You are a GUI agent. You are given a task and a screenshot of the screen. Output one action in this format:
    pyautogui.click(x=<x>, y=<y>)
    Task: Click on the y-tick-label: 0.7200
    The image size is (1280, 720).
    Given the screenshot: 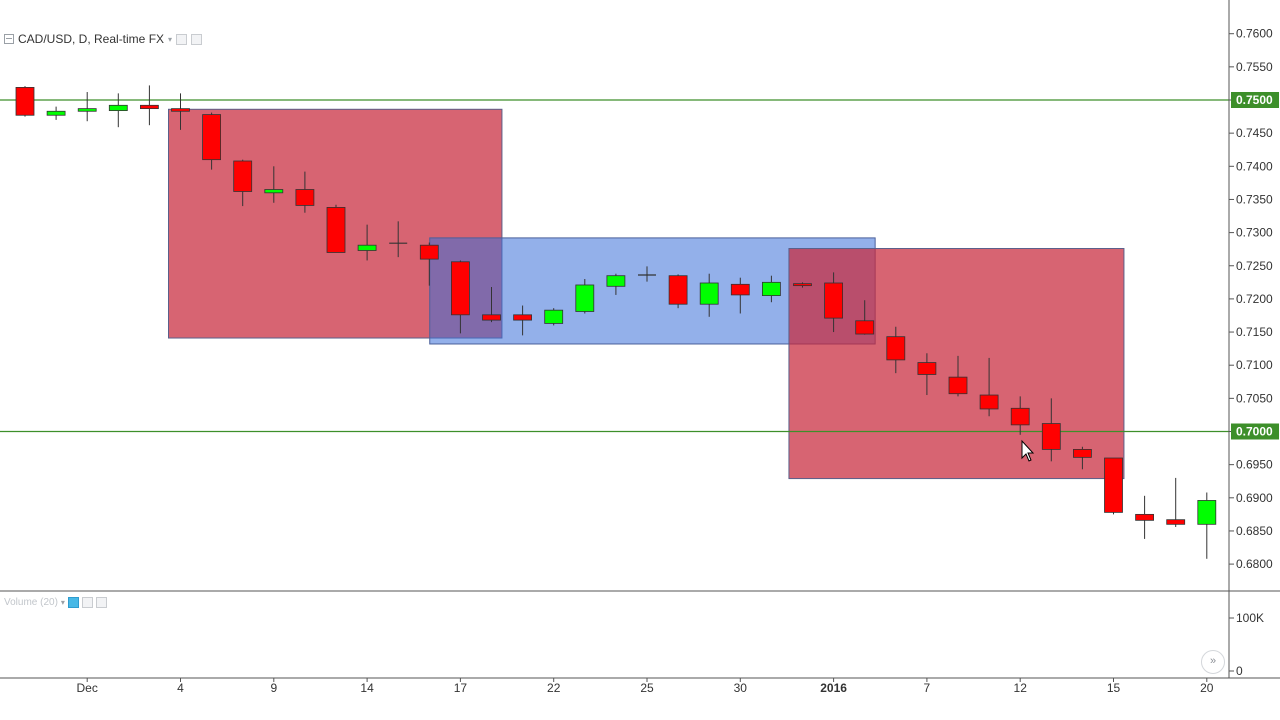 What is the action you would take?
    pyautogui.click(x=1254, y=299)
    